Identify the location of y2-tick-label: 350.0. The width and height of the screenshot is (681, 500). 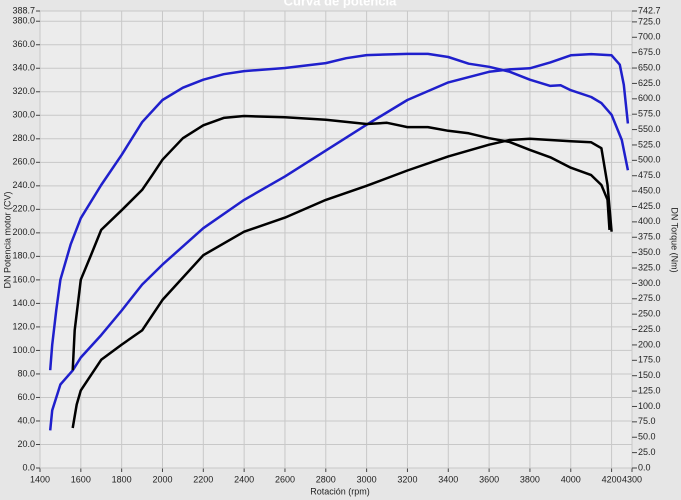
(649, 252).